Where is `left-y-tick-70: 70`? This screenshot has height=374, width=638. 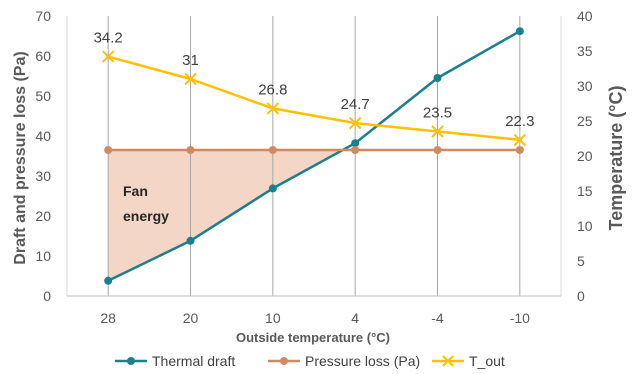 left-y-tick-70: 70 is located at coordinates (43, 16).